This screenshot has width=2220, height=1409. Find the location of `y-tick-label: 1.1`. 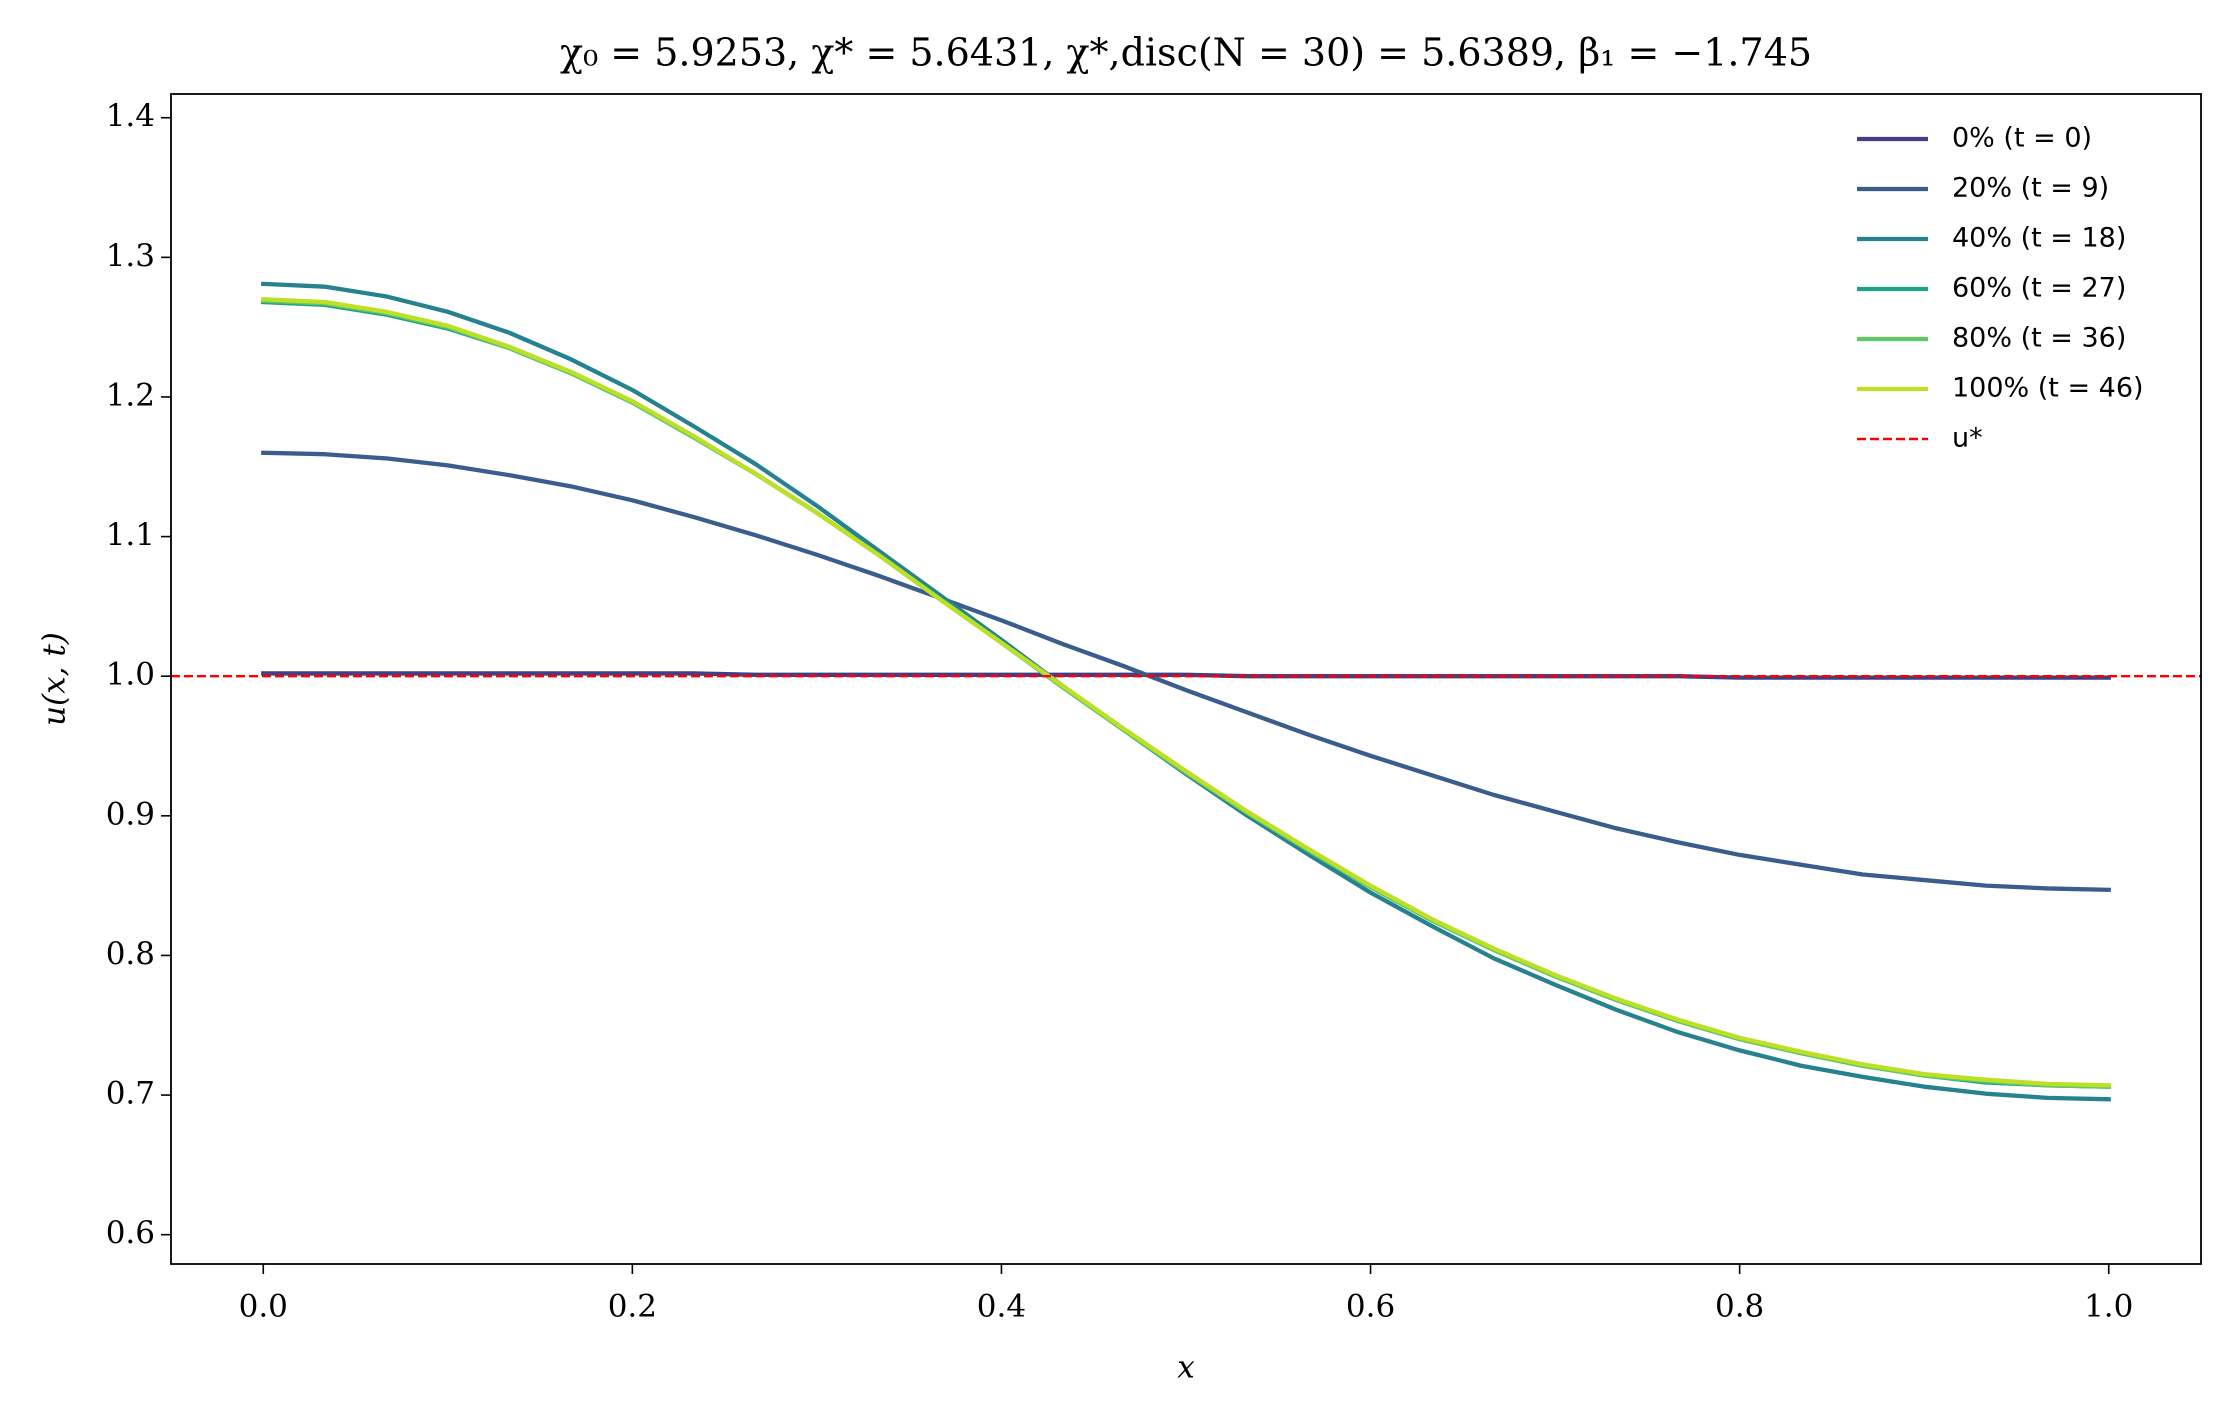

y-tick-label: 1.1 is located at coordinates (130, 535).